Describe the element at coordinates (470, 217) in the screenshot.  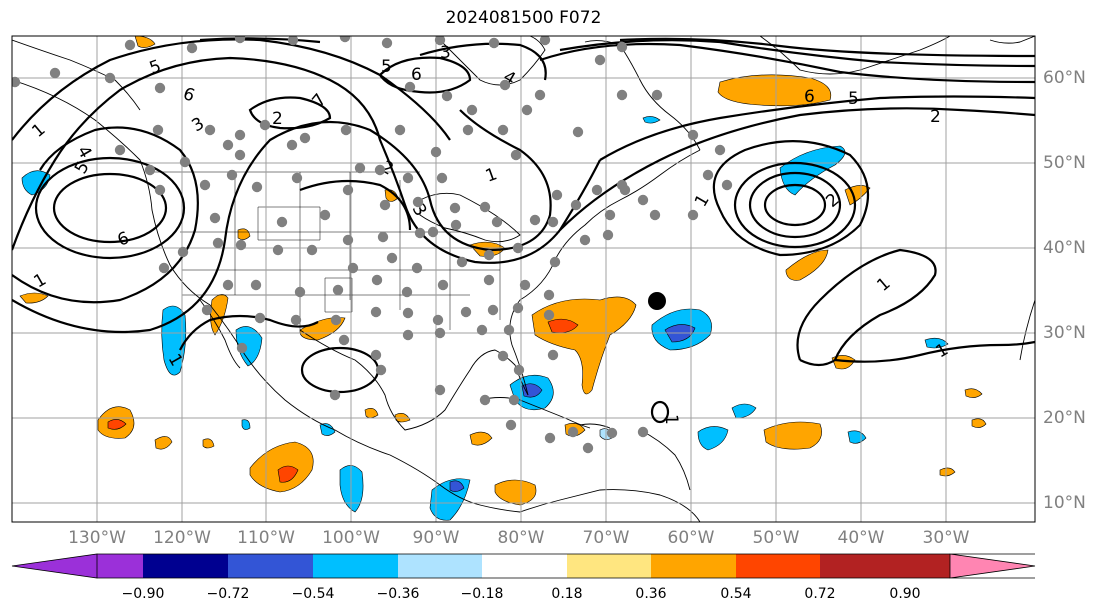
I see `great-lakes` at that location.